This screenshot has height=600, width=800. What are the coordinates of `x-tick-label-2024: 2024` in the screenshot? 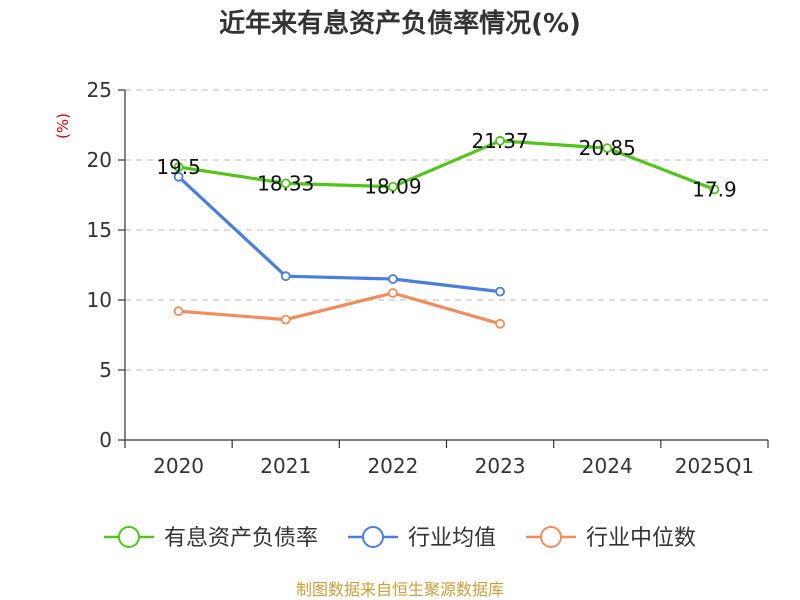 It's located at (607, 466).